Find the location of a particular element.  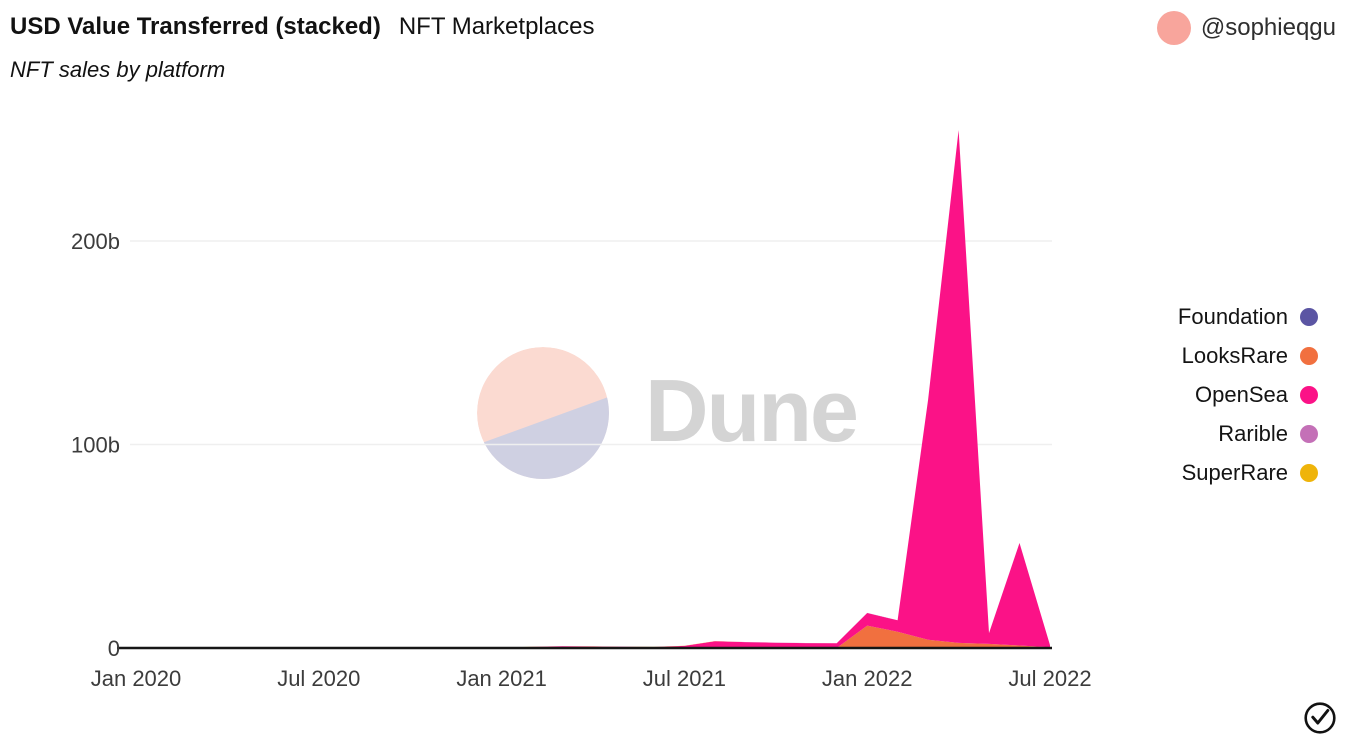

x-tick-label: Jan 2022 is located at coordinates (867, 678).